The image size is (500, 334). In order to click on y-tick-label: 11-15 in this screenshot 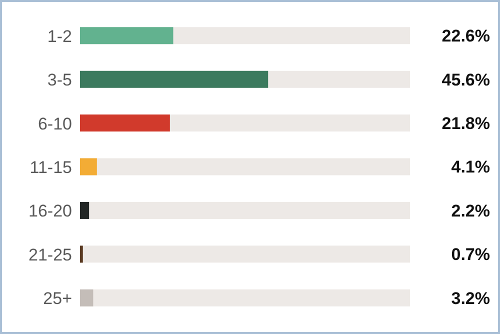, I will do `click(51, 168)`.